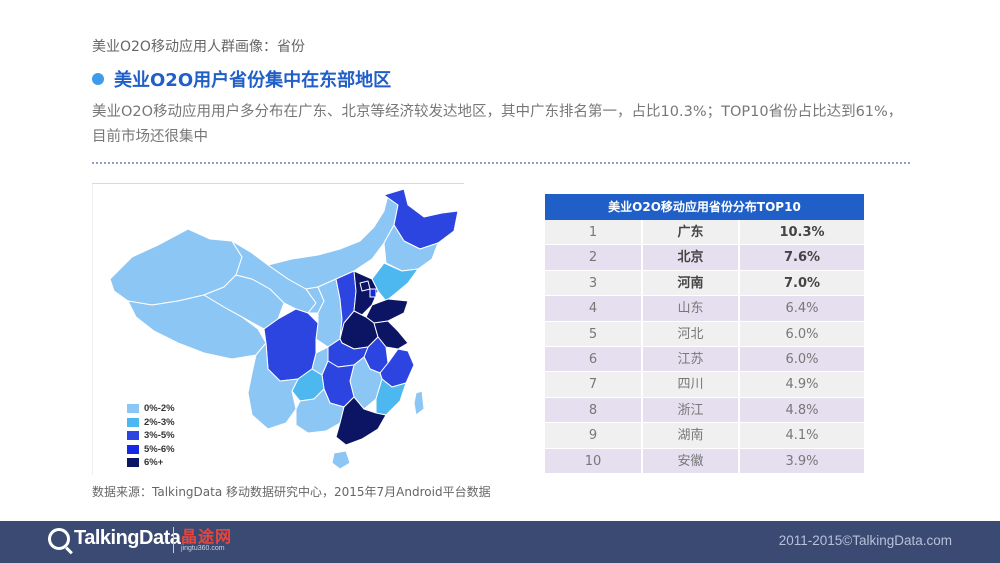 The image size is (1000, 563). What do you see at coordinates (691, 283) in the screenshot?
I see `province-cell: 河南` at bounding box center [691, 283].